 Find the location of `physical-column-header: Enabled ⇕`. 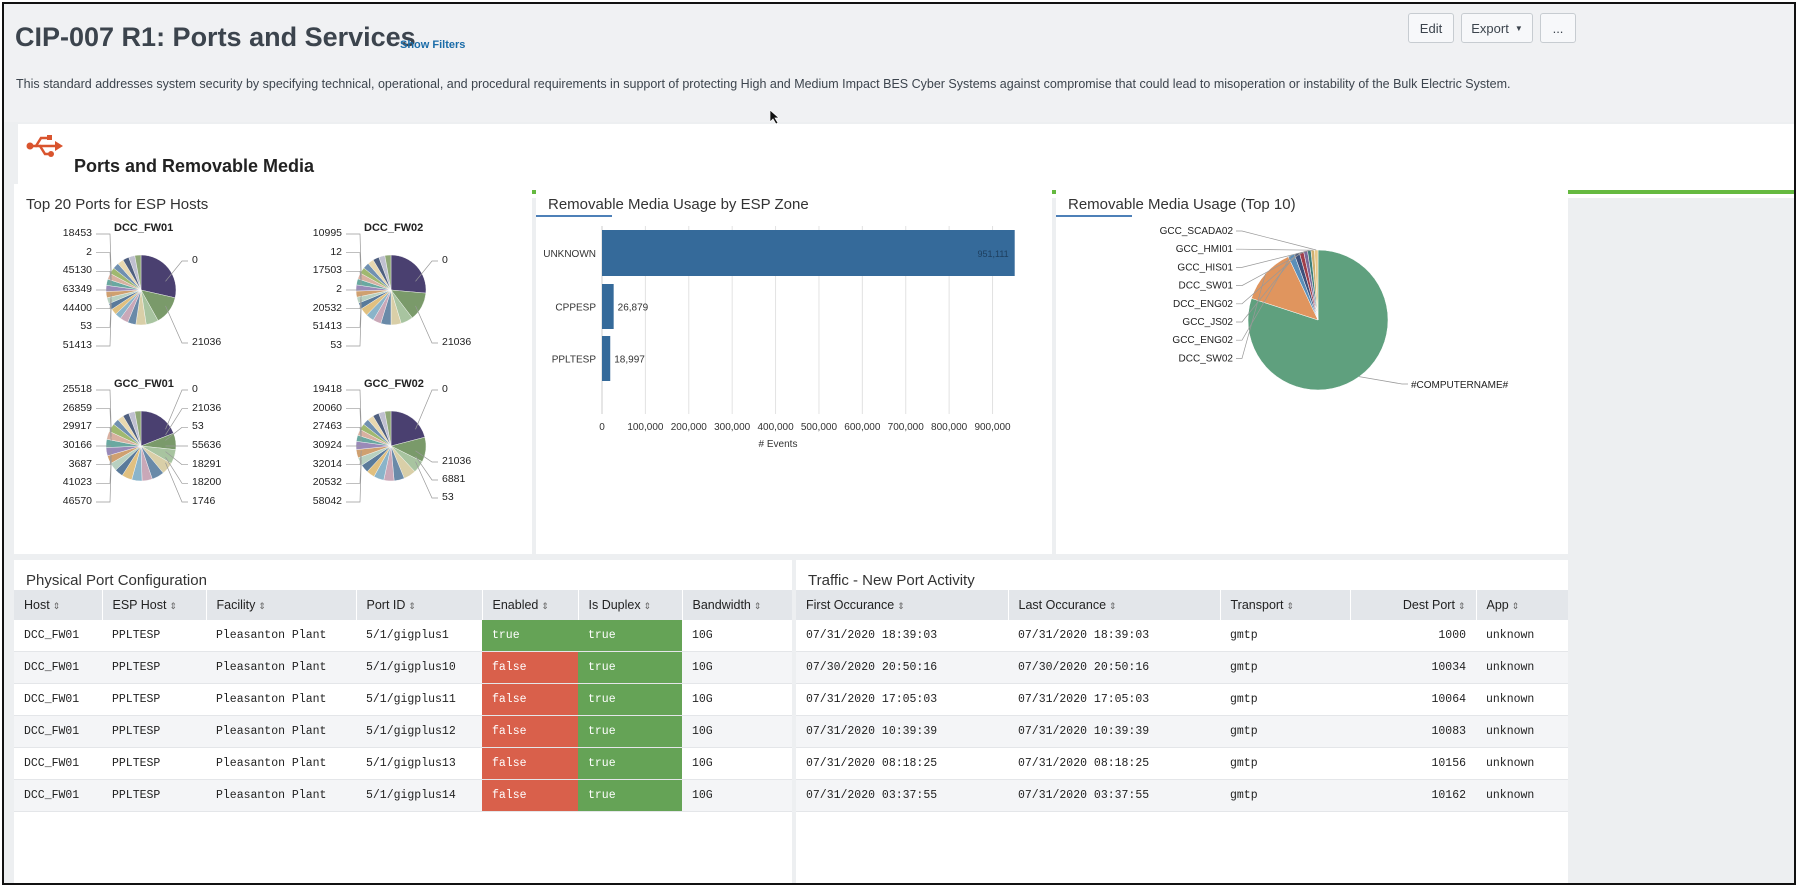

physical-column-header: Enabled ⇕ is located at coordinates (530, 605).